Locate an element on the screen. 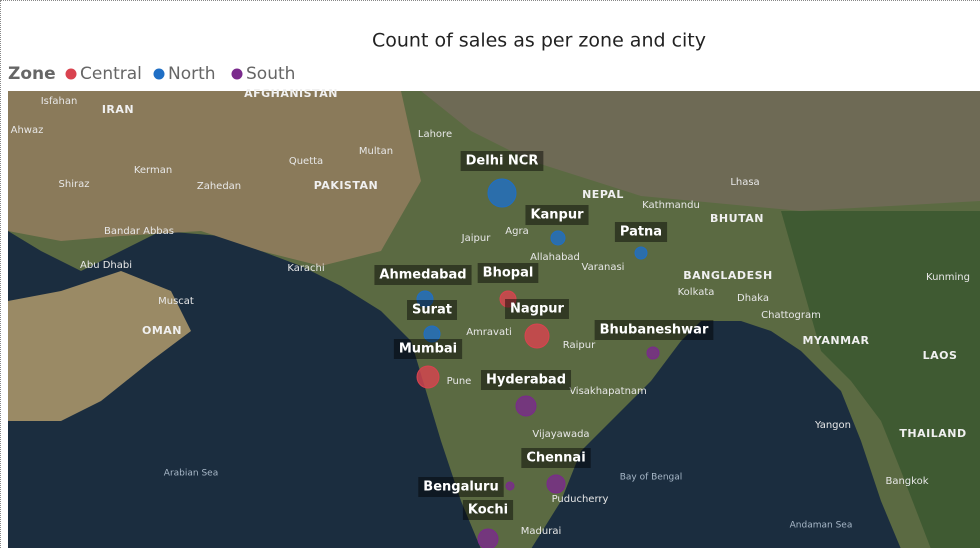  city-label: Hyderabad is located at coordinates (526, 380).